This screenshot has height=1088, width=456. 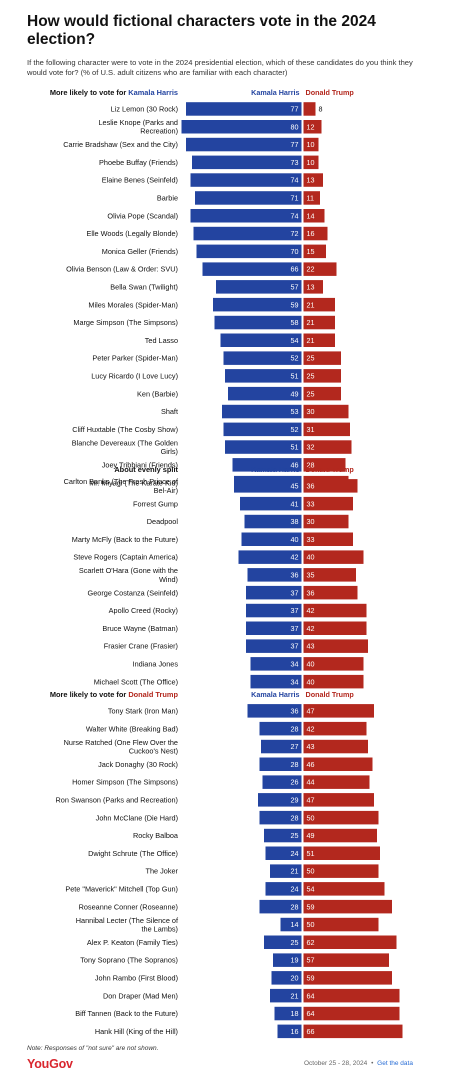 What do you see at coordinates (295, 429) in the screenshot?
I see `value-label-harris: 52` at bounding box center [295, 429].